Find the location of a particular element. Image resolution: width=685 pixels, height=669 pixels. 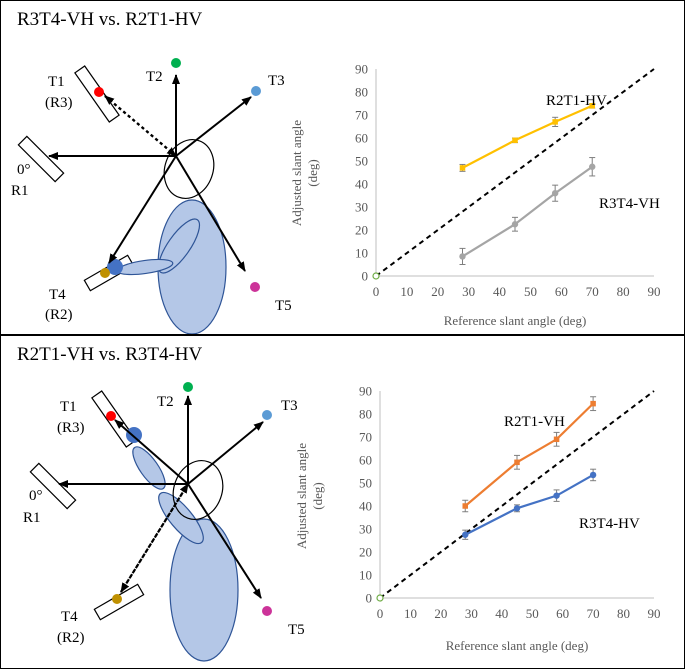

arrow-to-t4 is located at coordinates (142, 209).